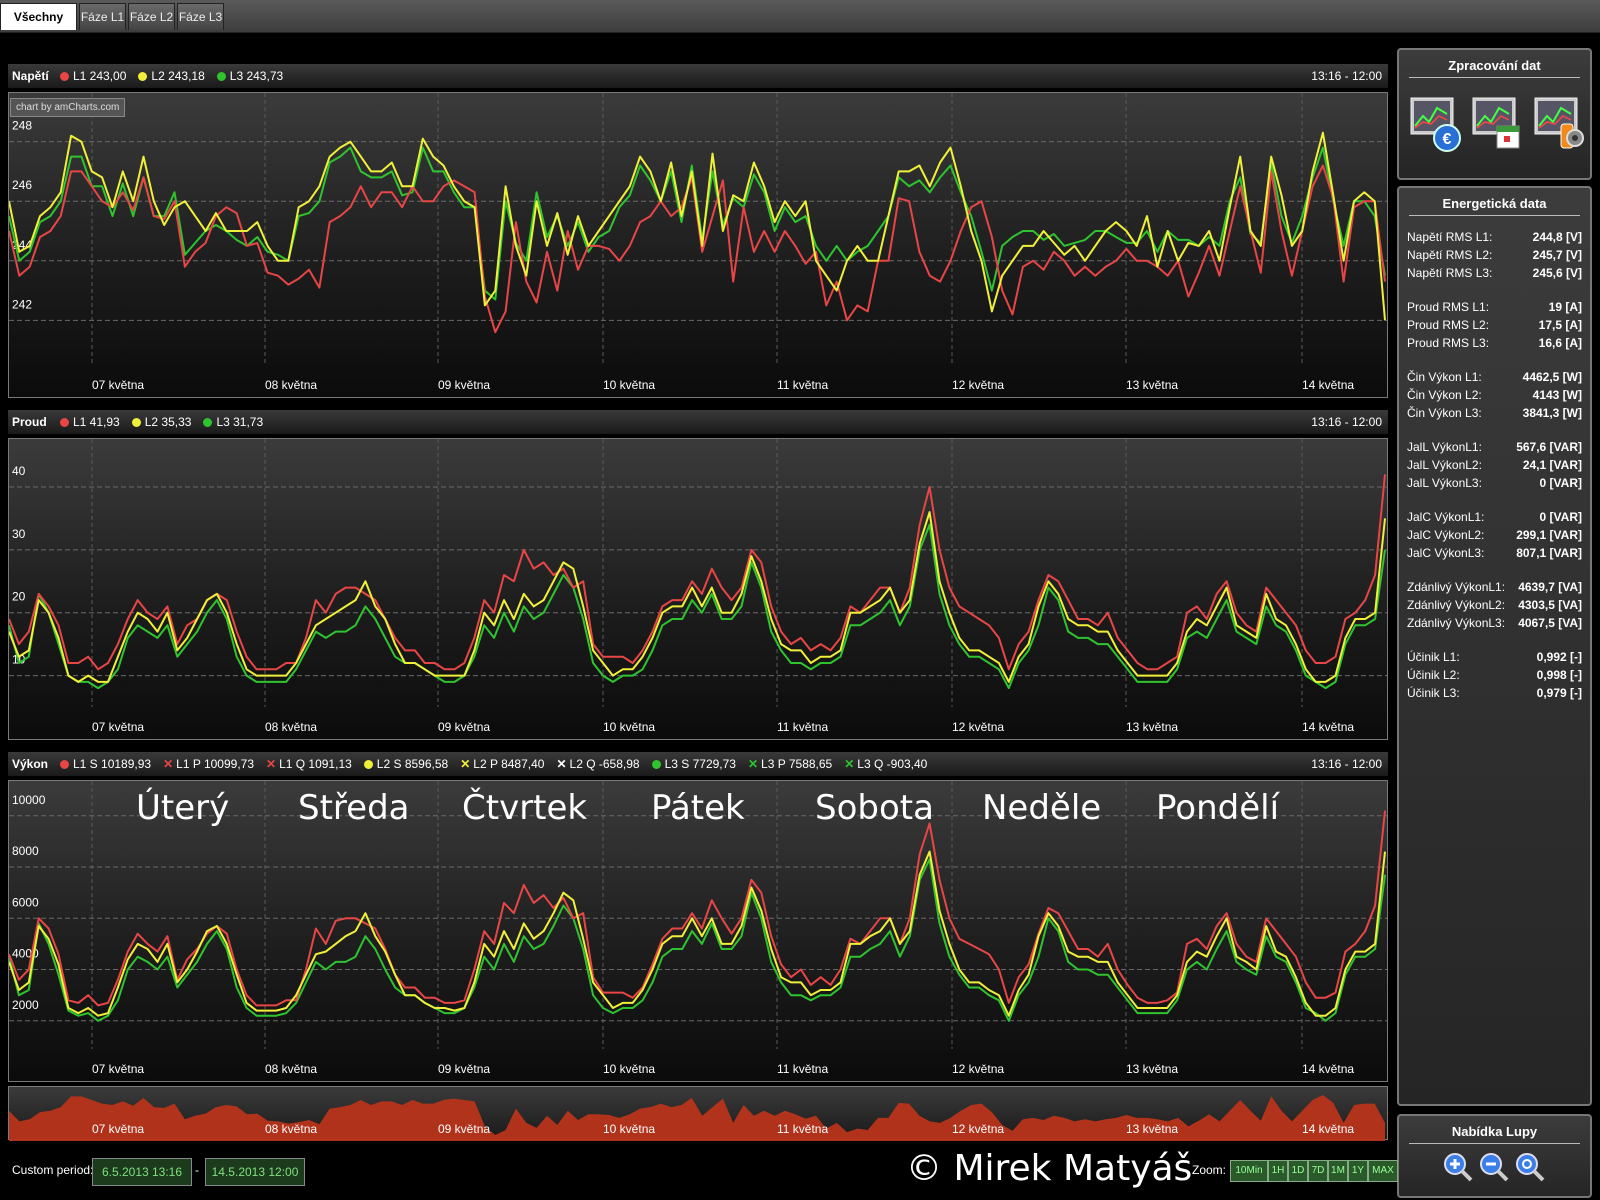 This screenshot has width=1600, height=1200. I want to click on legend-item: ✕ L3 Q -903,40, so click(885, 764).